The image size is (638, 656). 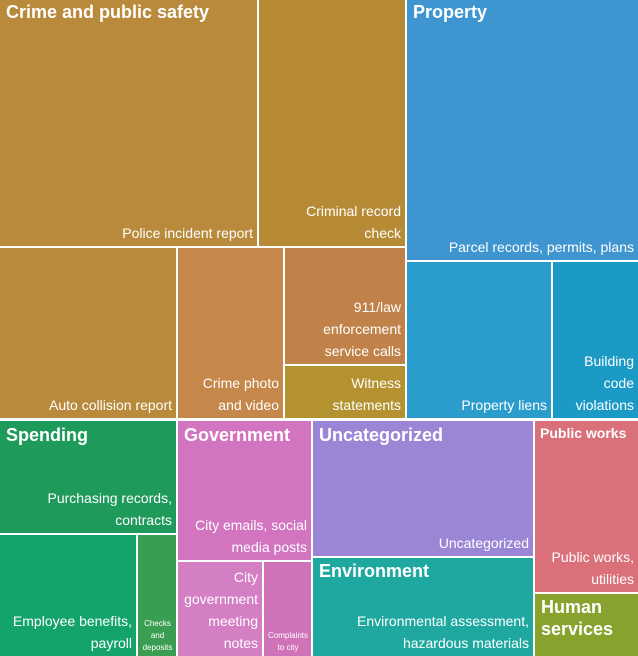 I want to click on group-title: Uncategorized, so click(x=381, y=435).